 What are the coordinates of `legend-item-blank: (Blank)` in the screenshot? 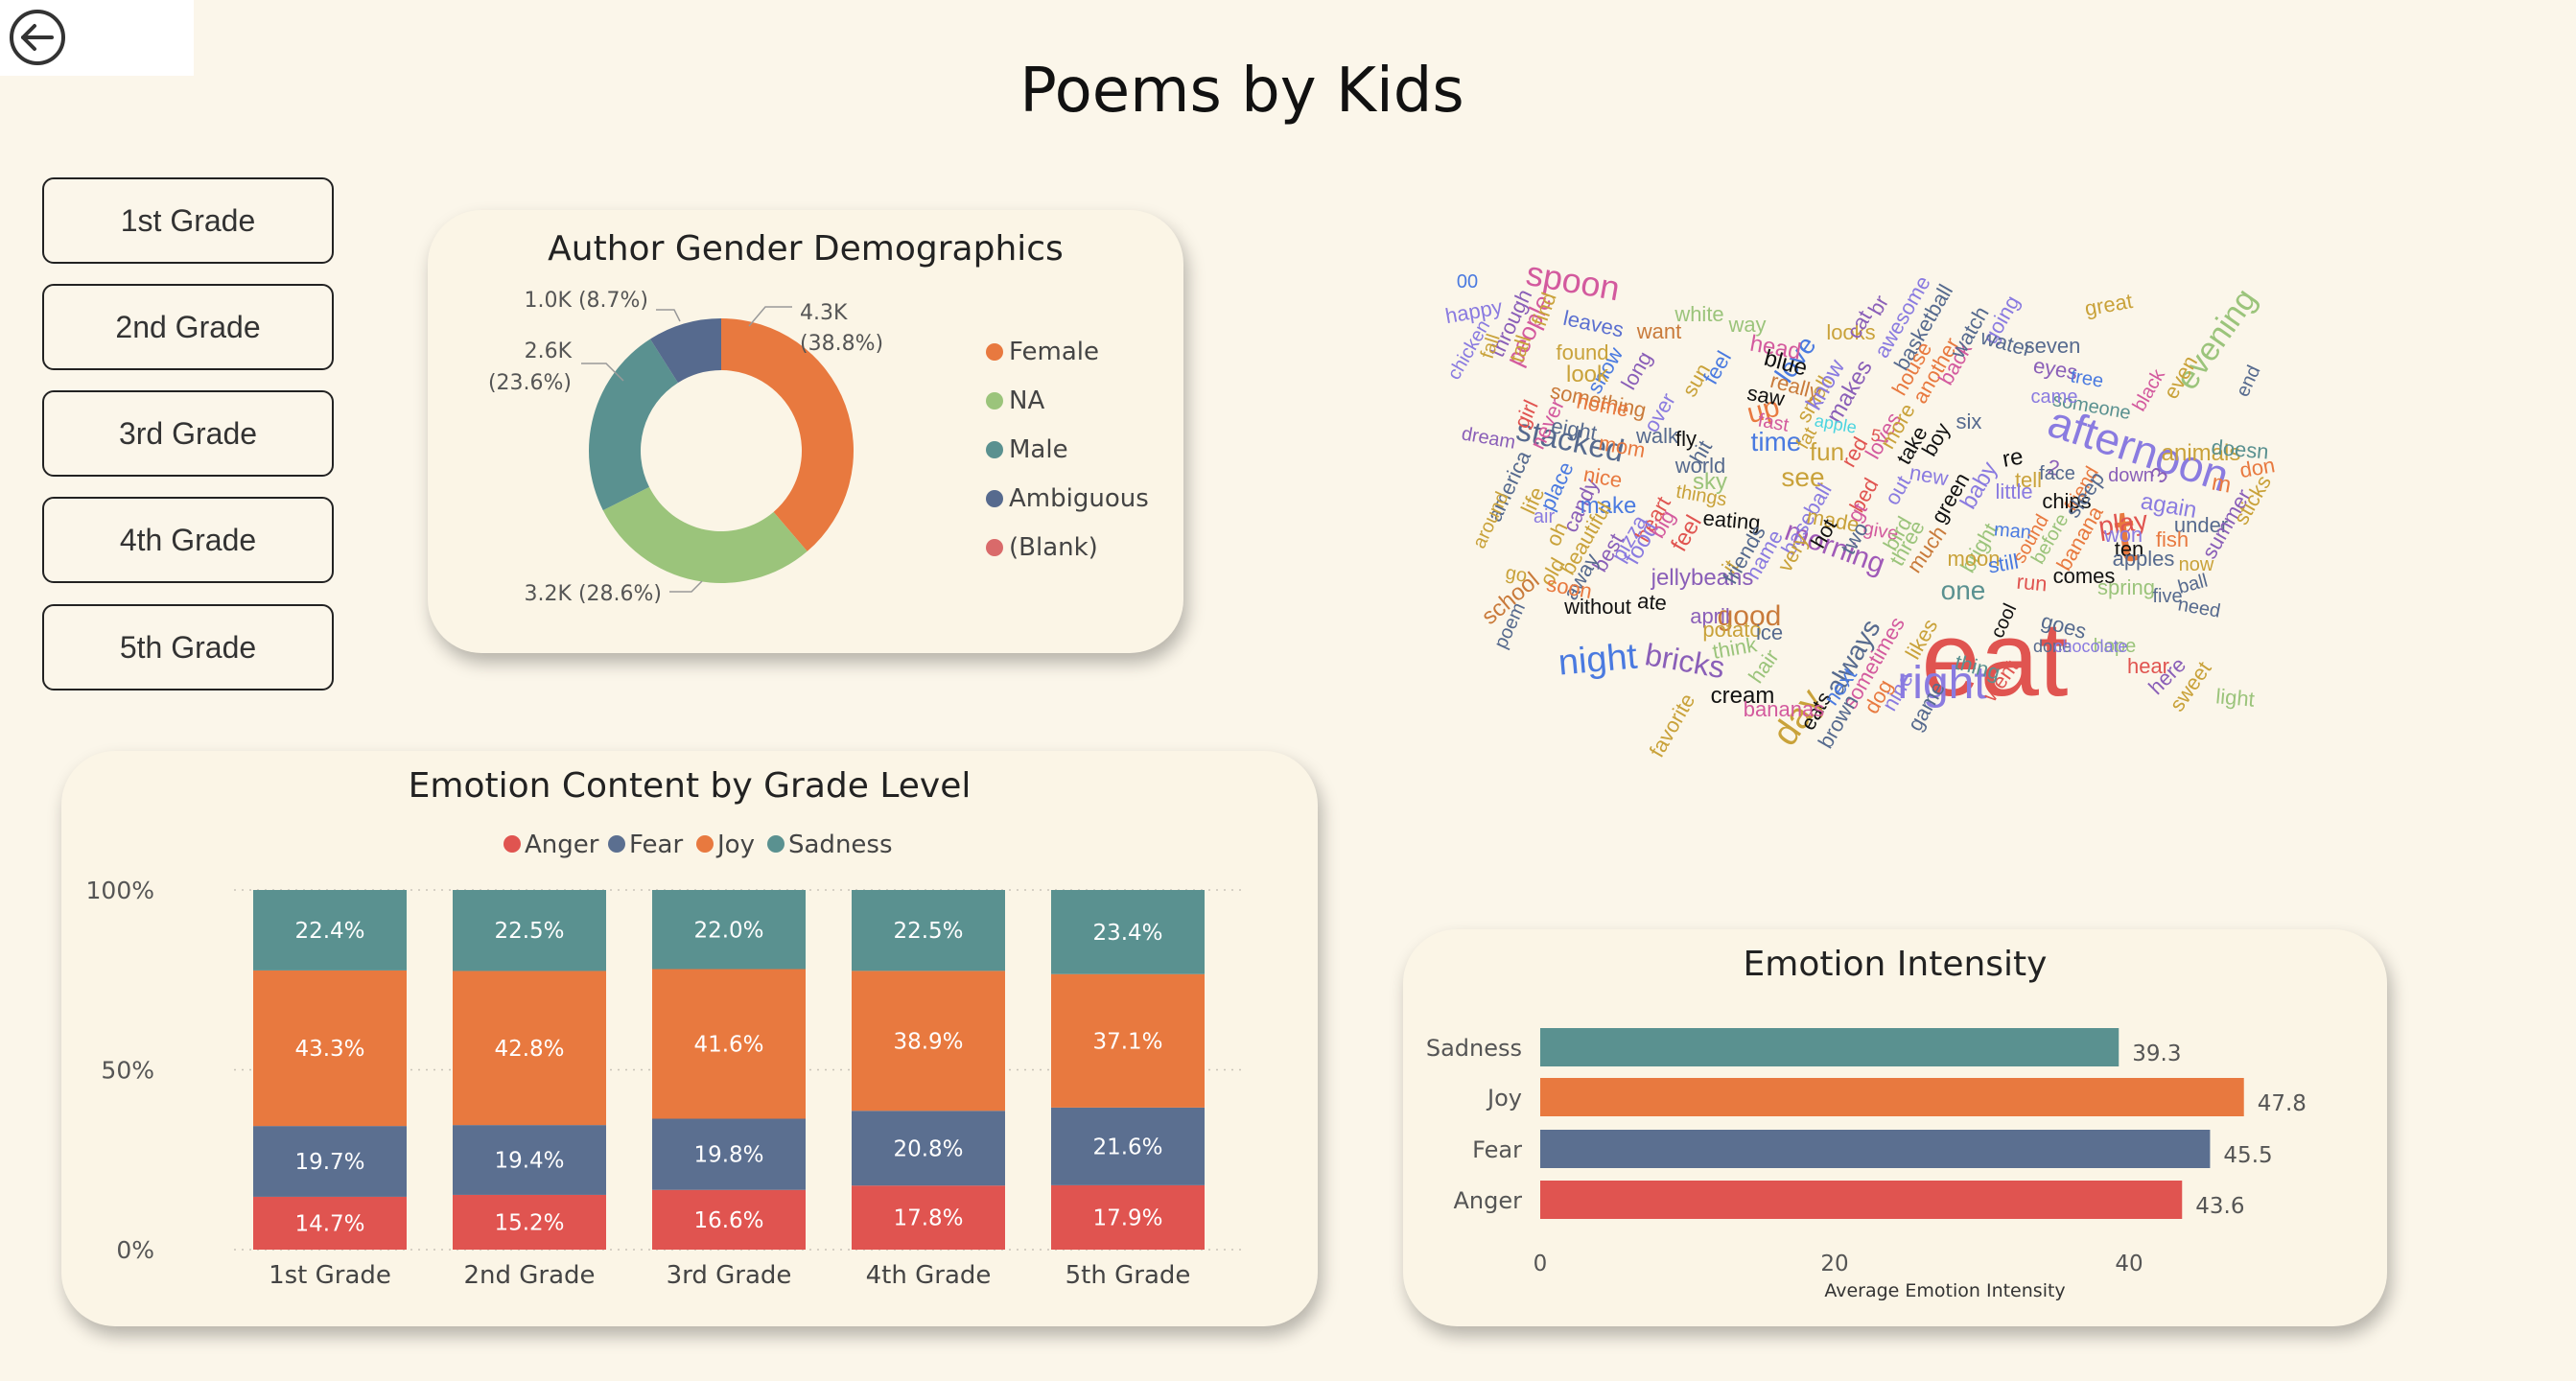 It's located at (1042, 547).